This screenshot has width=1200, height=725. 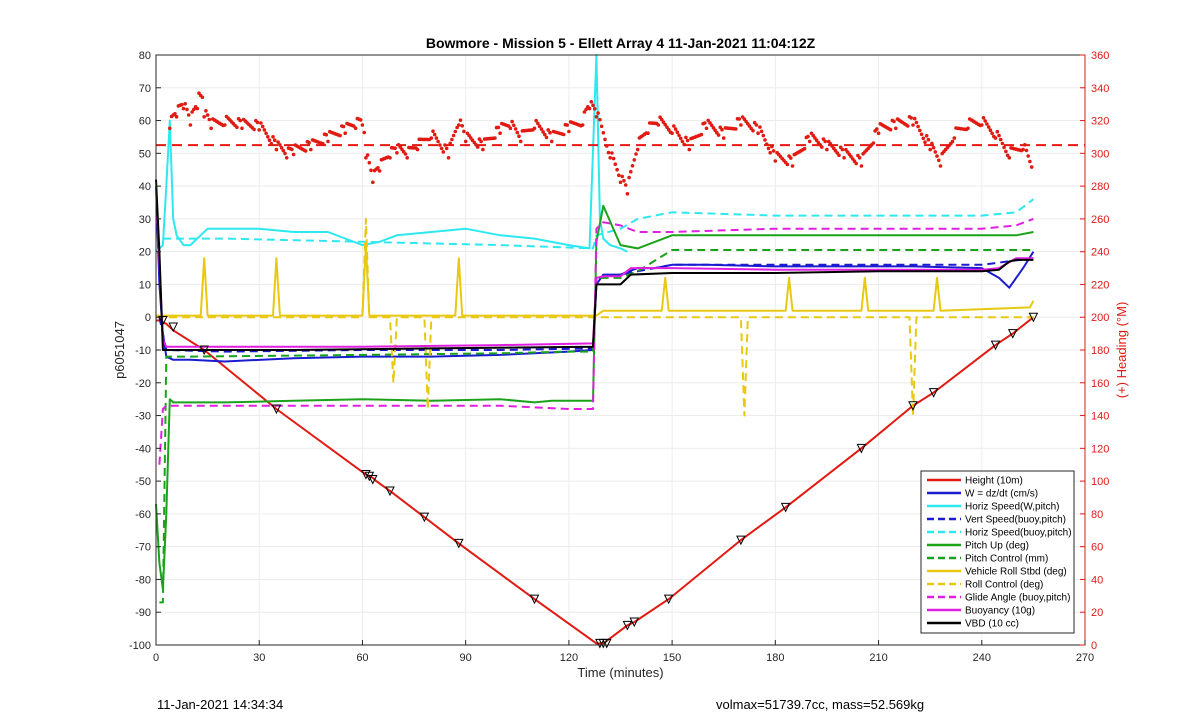 I want to click on legend-label: Height (10m), so click(x=994, y=481).